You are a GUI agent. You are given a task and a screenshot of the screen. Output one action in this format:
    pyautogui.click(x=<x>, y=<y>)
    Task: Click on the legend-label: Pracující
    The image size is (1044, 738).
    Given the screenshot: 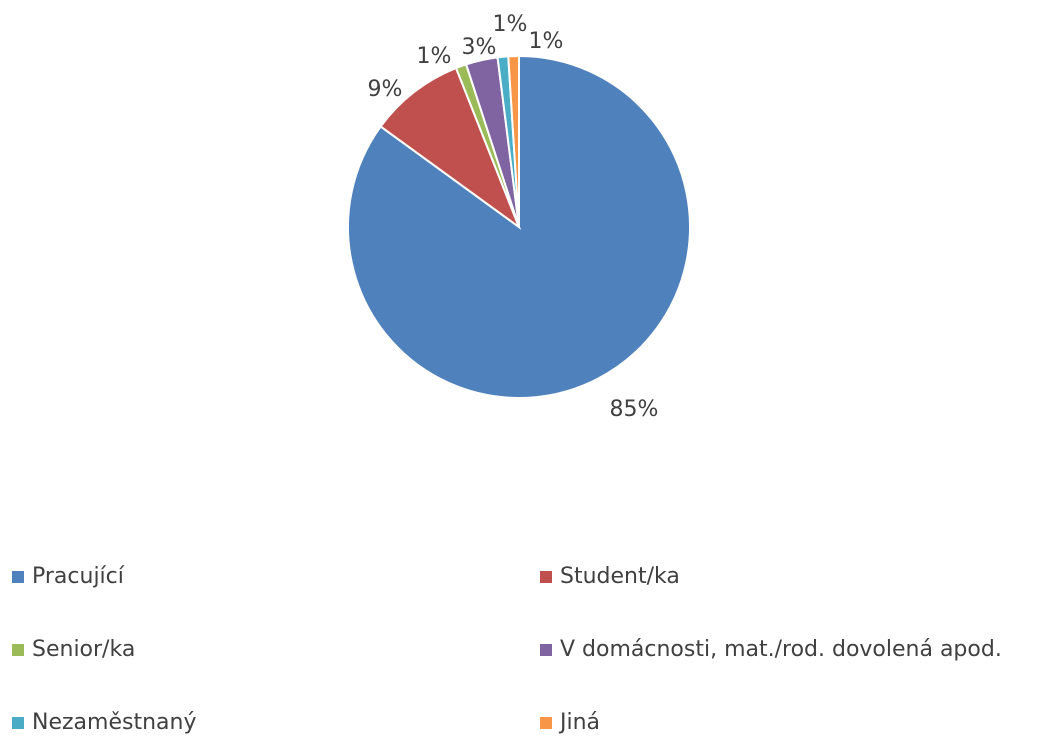 What is the action you would take?
    pyautogui.click(x=78, y=576)
    